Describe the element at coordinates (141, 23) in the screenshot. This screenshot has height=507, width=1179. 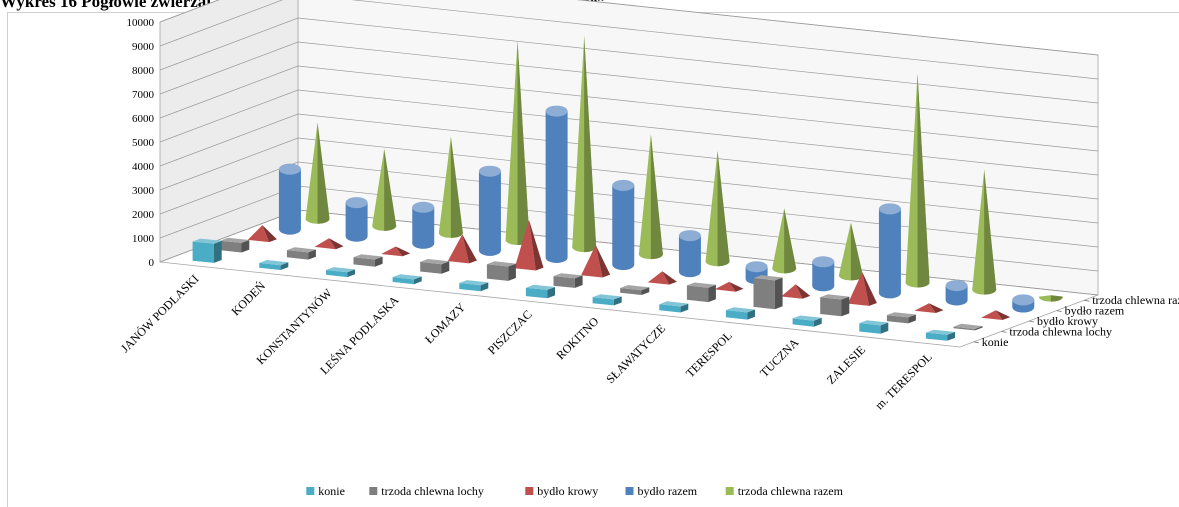
I see `y-tick-label: 10000` at that location.